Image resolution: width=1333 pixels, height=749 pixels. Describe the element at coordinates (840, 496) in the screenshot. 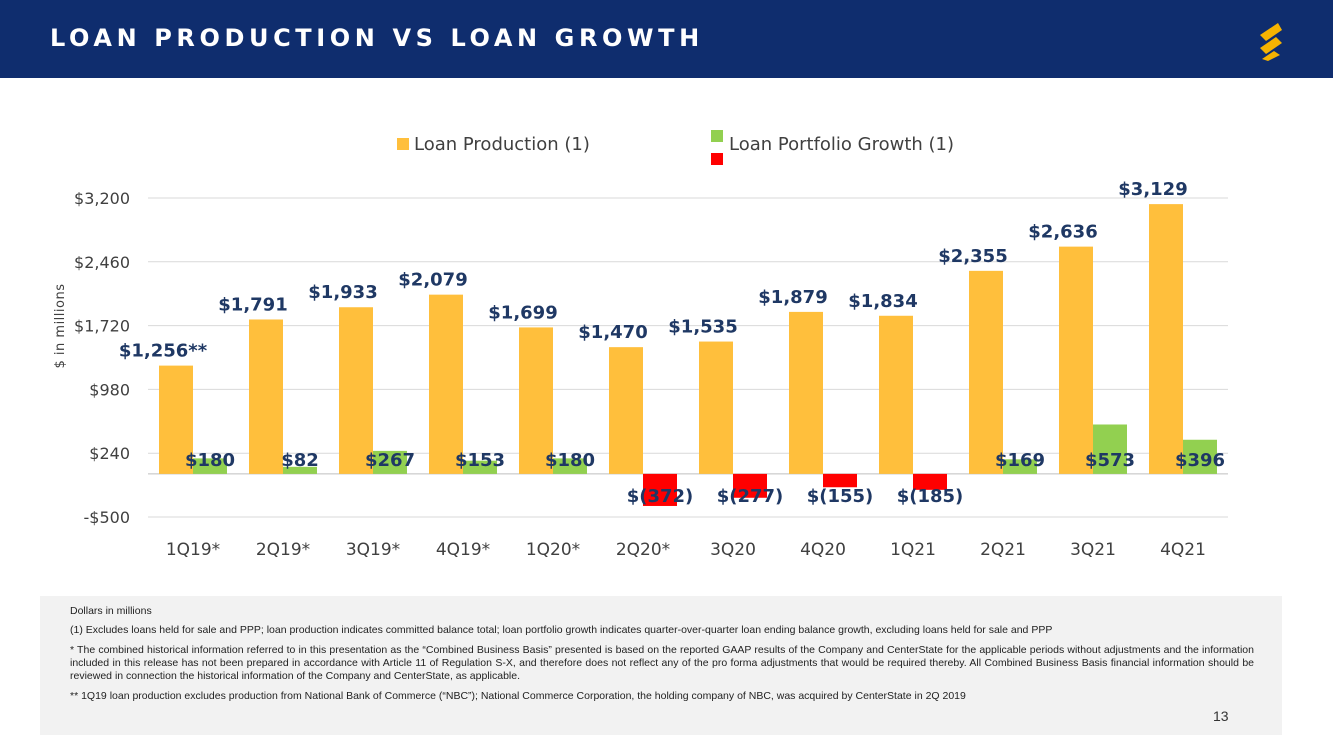

I see `data-label-growth: $(155)` at that location.